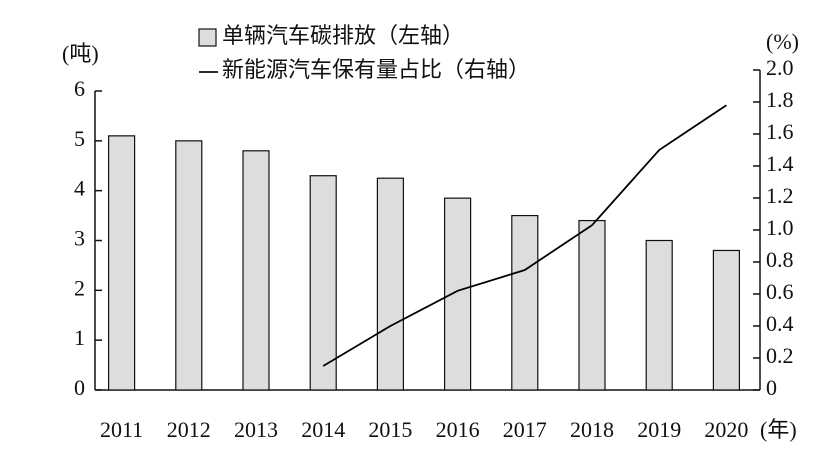  I want to click on y2-tick-label: 2.0, so click(780, 67).